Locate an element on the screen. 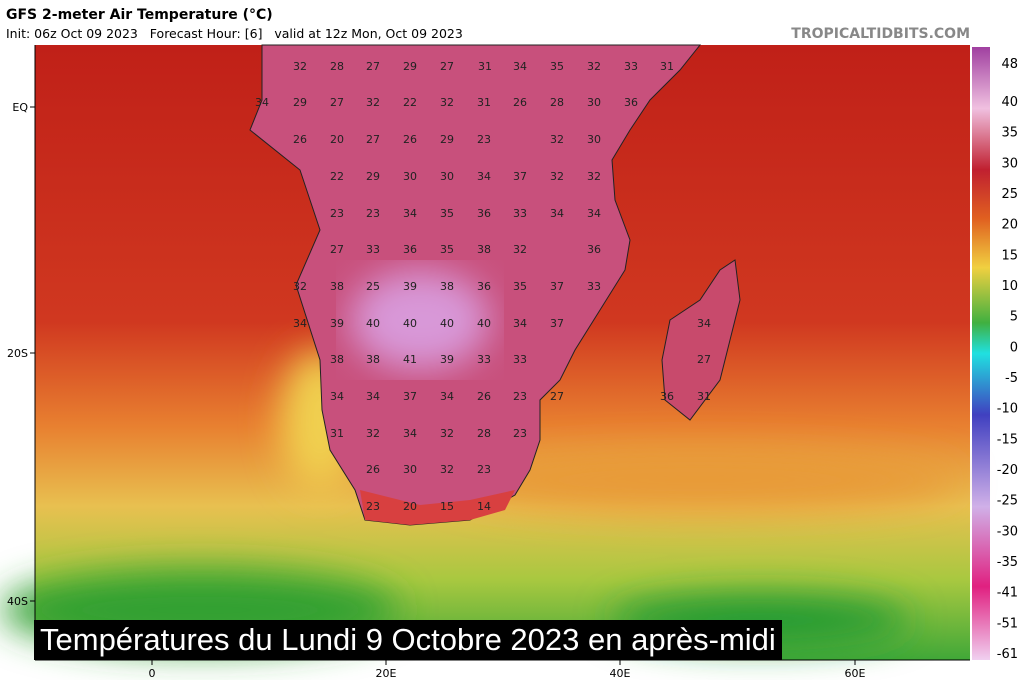 This screenshot has height=682, width=1024. colorbar-label: -5 is located at coordinates (1011, 378).